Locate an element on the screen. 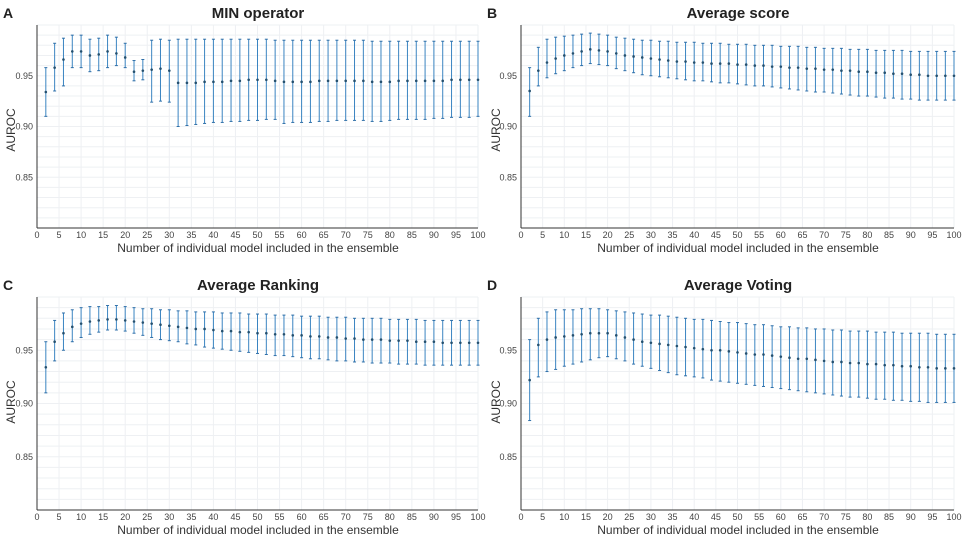 The height and width of the screenshot is (540, 964). x-tick-label: 15 is located at coordinates (586, 517).